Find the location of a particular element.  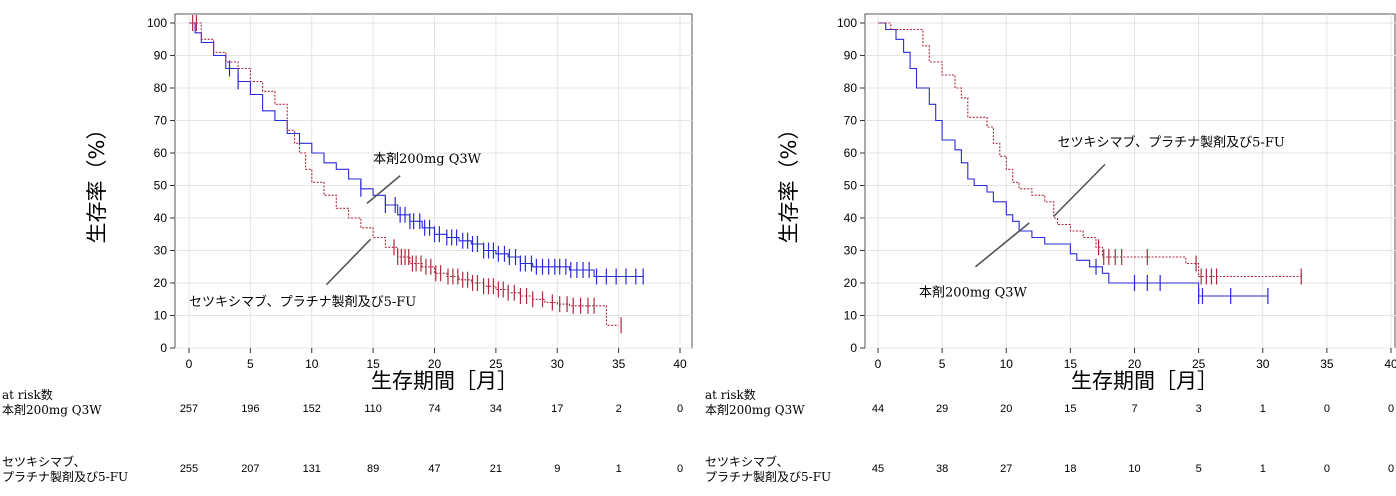

risk-count: 20 is located at coordinates (1006, 409).